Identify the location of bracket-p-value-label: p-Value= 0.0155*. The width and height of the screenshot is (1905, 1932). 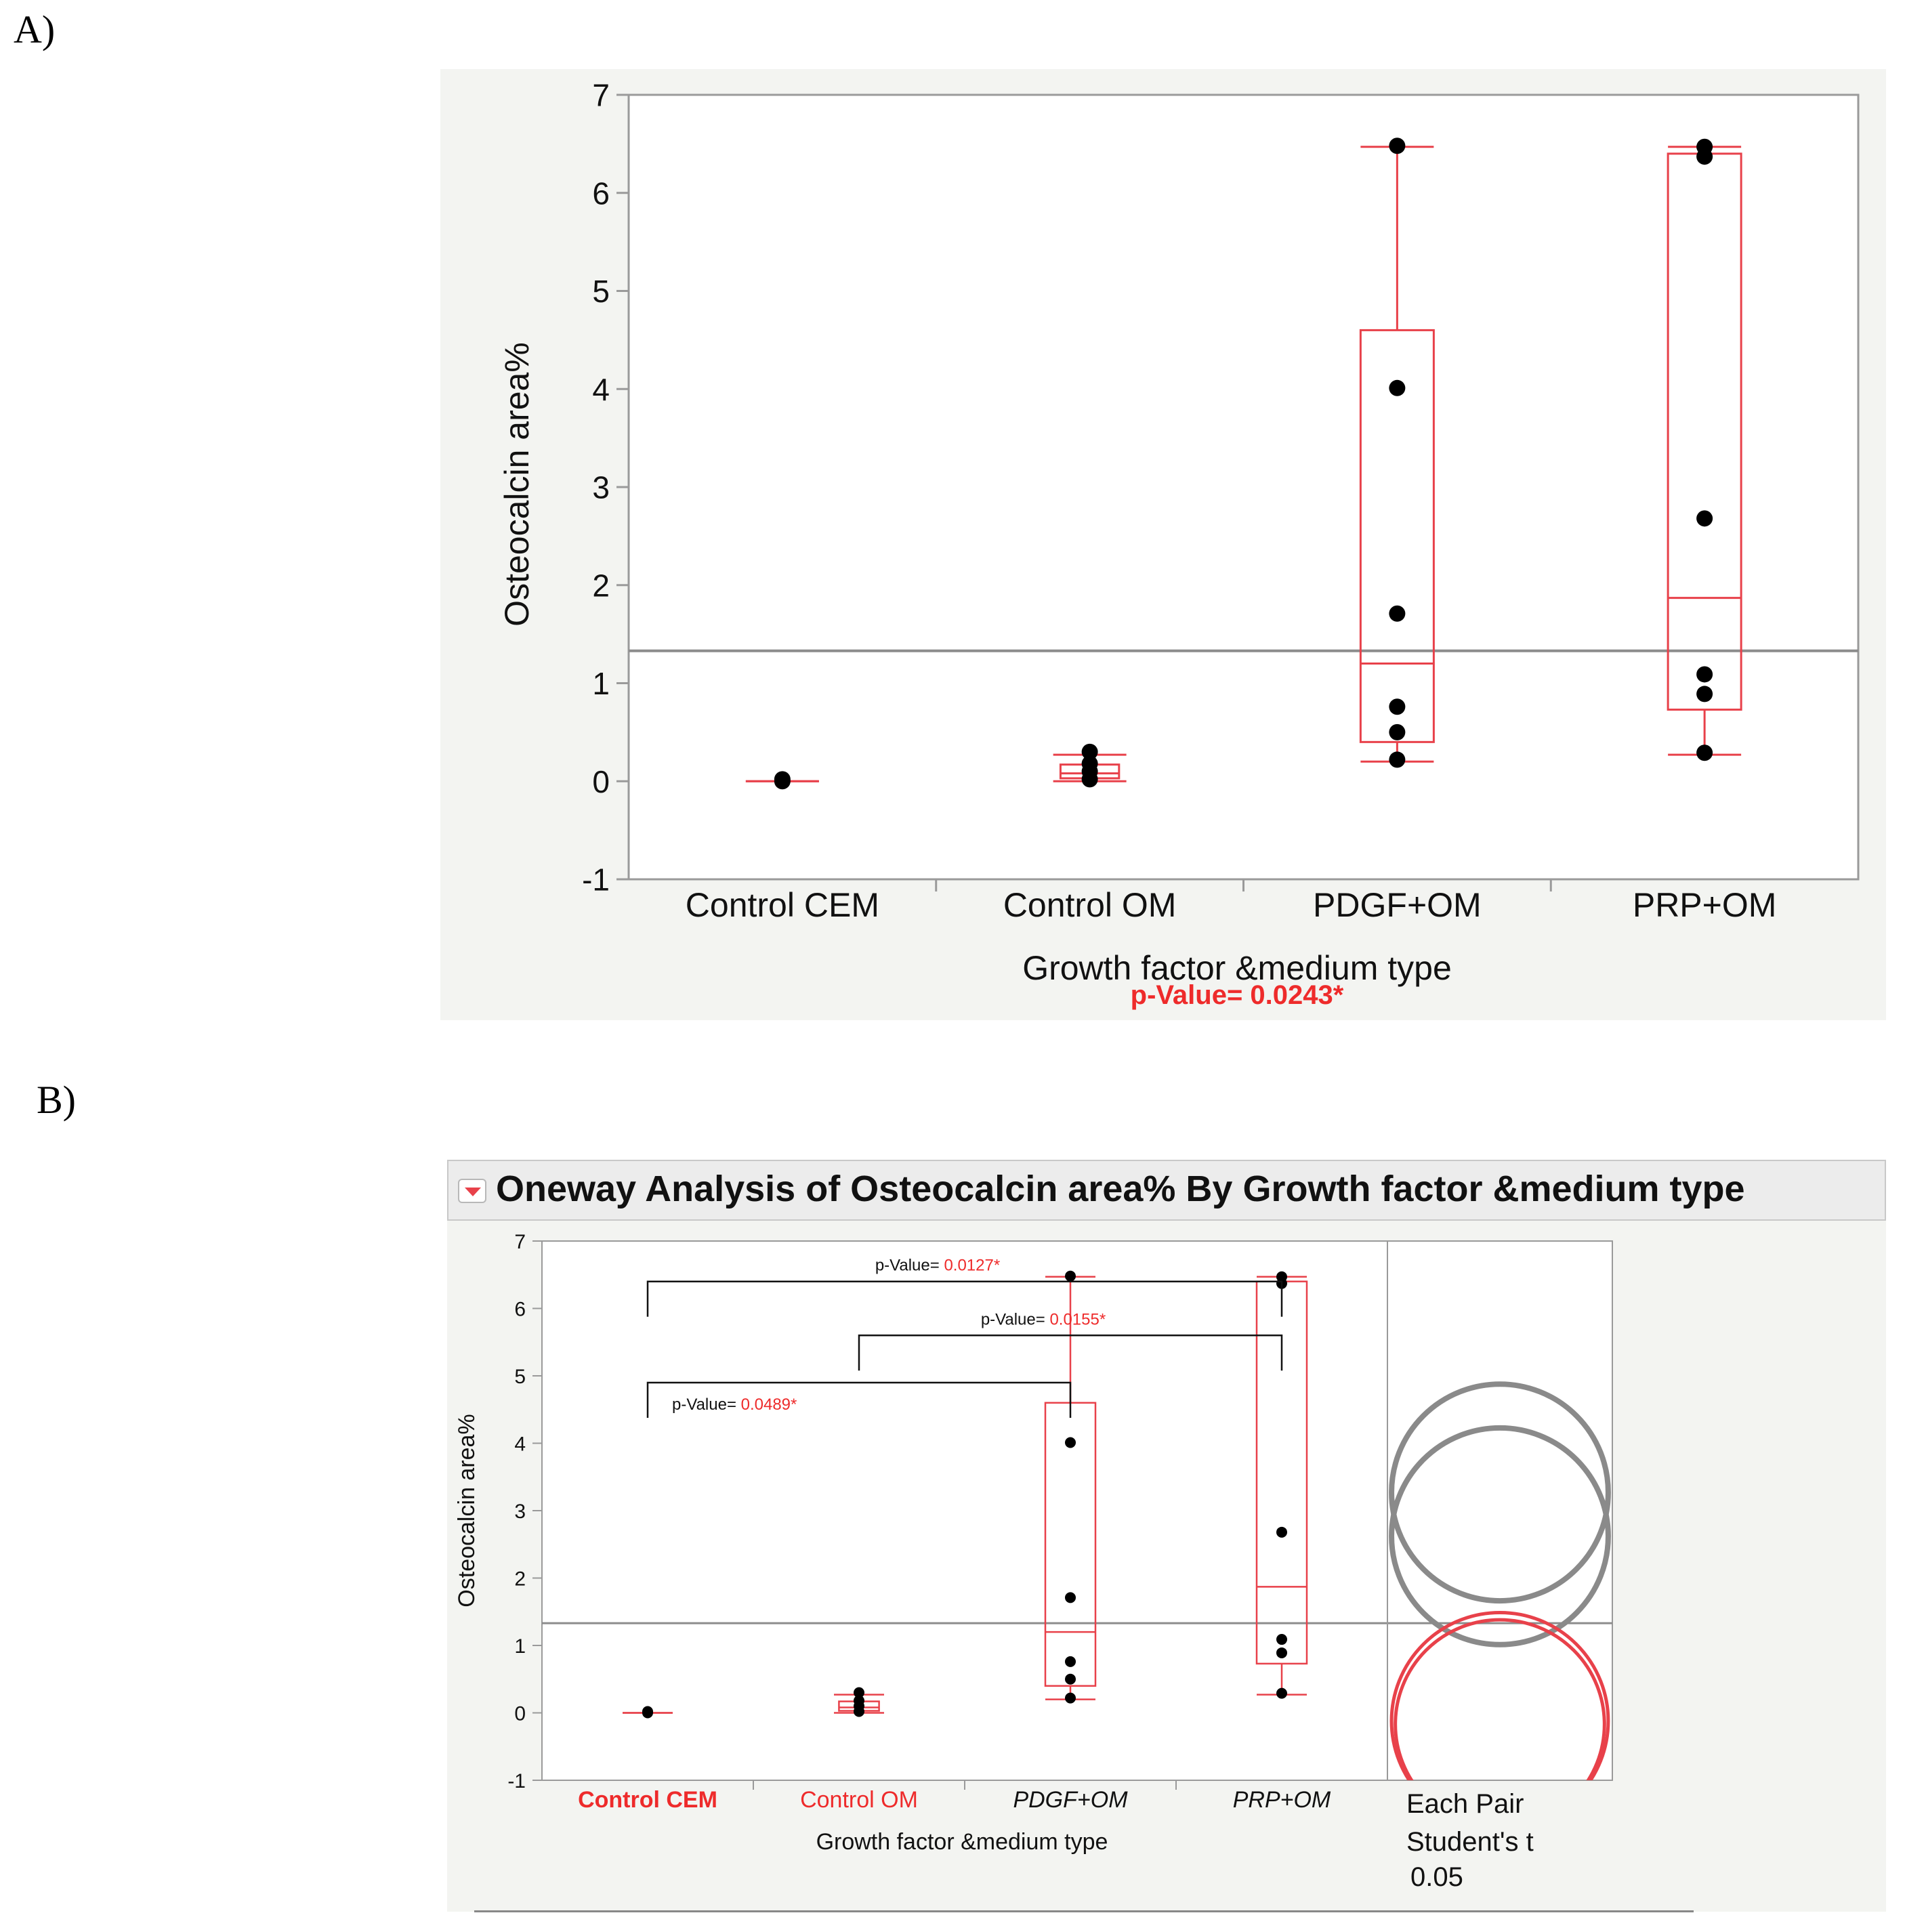
(1043, 1319).